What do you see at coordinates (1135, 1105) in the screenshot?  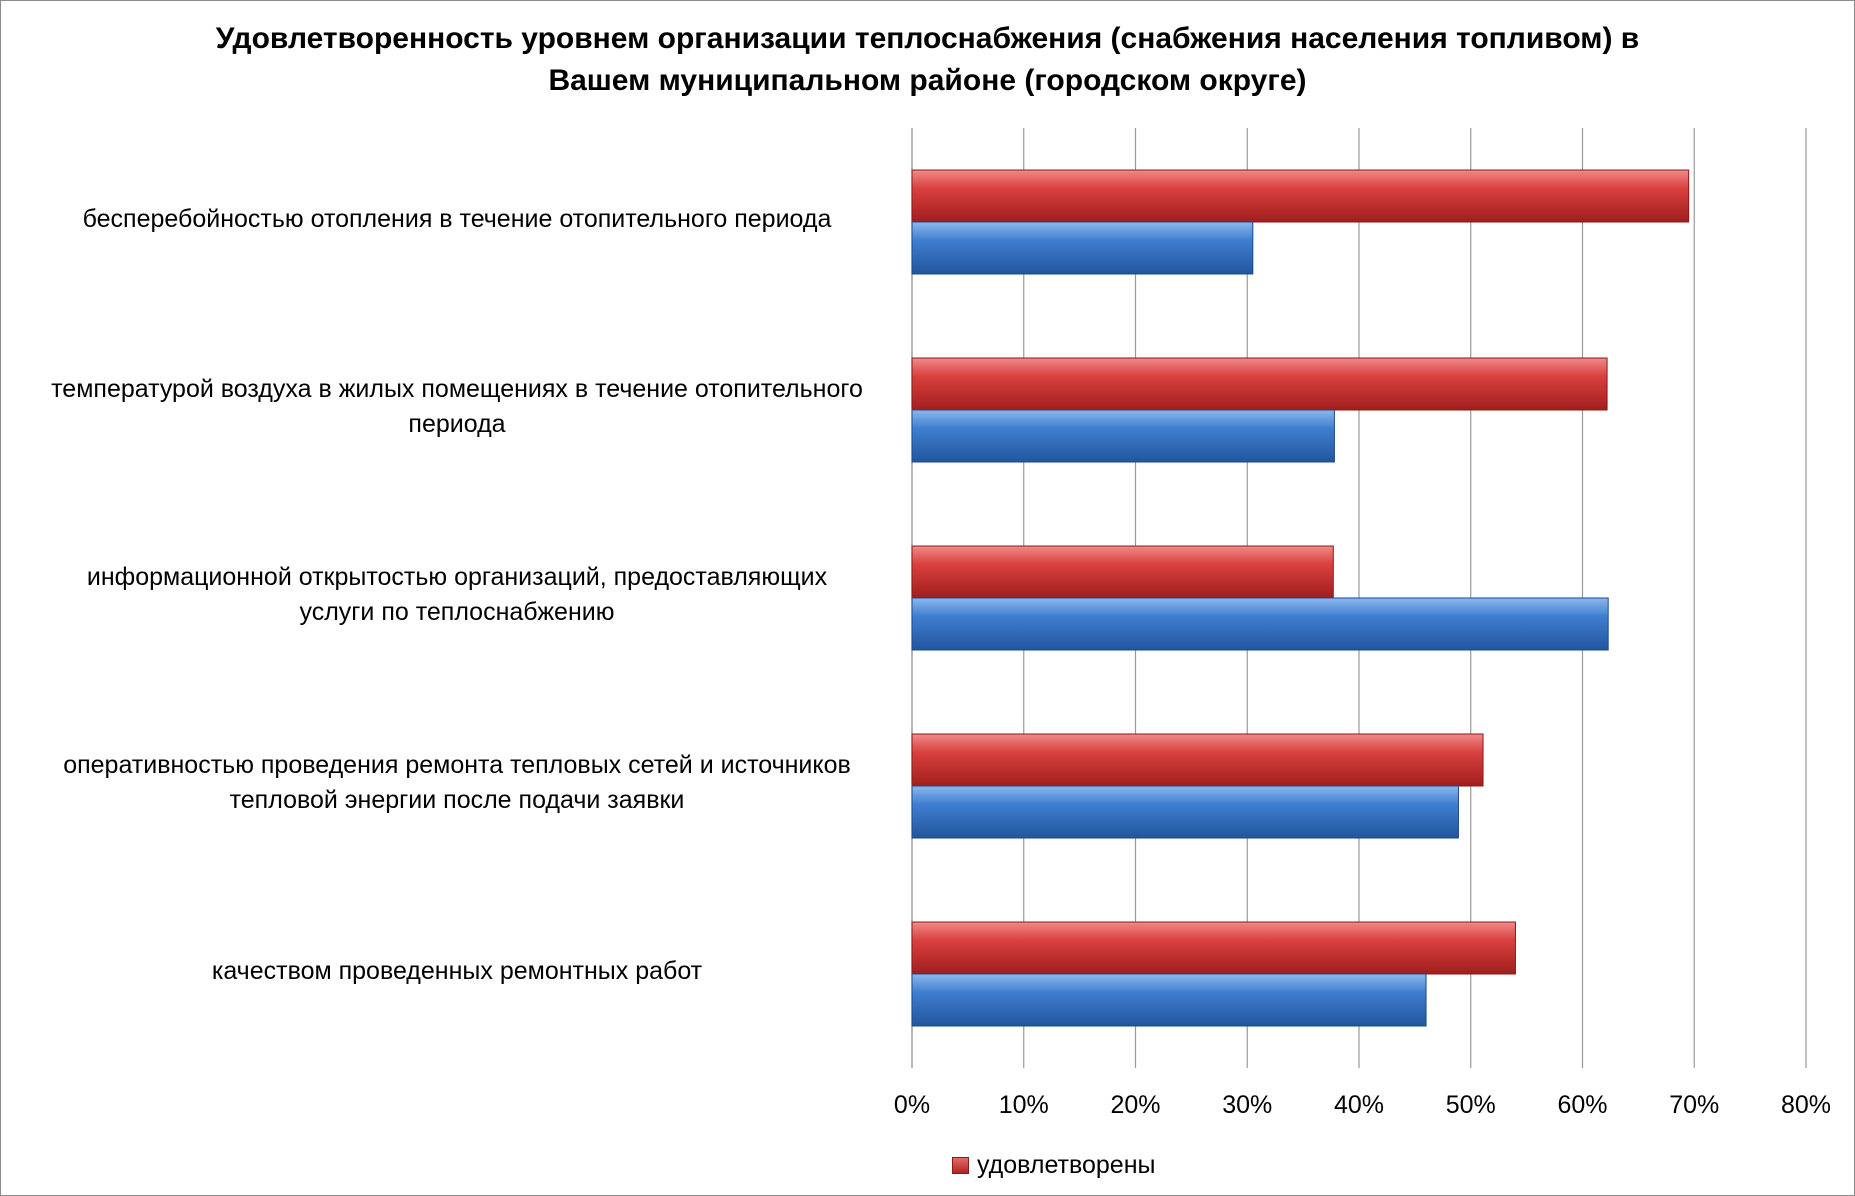 I see `x-tick-label: 20%` at bounding box center [1135, 1105].